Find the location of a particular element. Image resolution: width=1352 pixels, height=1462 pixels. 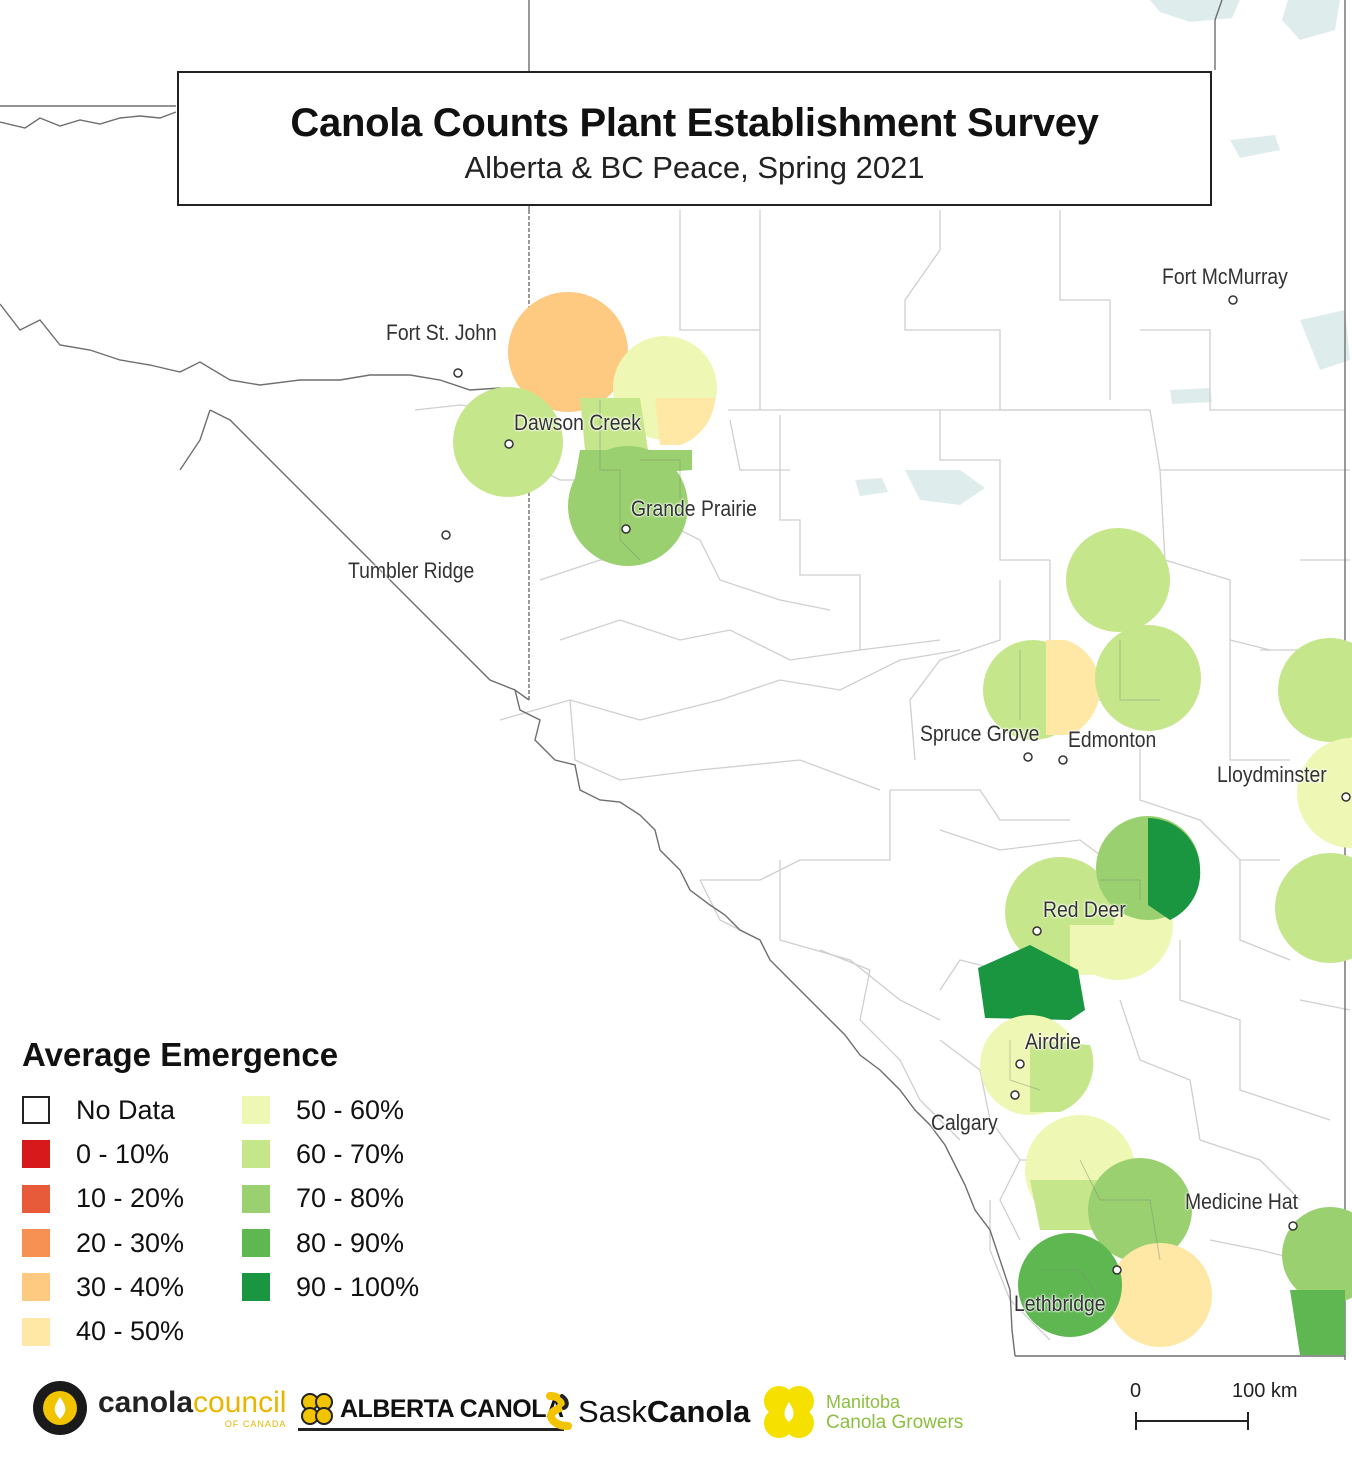

legend-item: 0 - 10% is located at coordinates (132, 1154).